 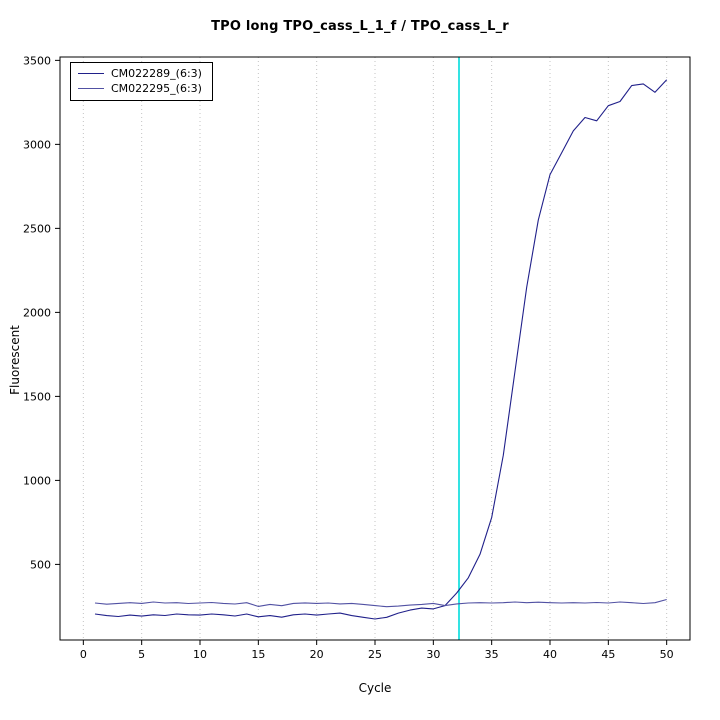 What do you see at coordinates (317, 654) in the screenshot?
I see `x-tick-label: 20` at bounding box center [317, 654].